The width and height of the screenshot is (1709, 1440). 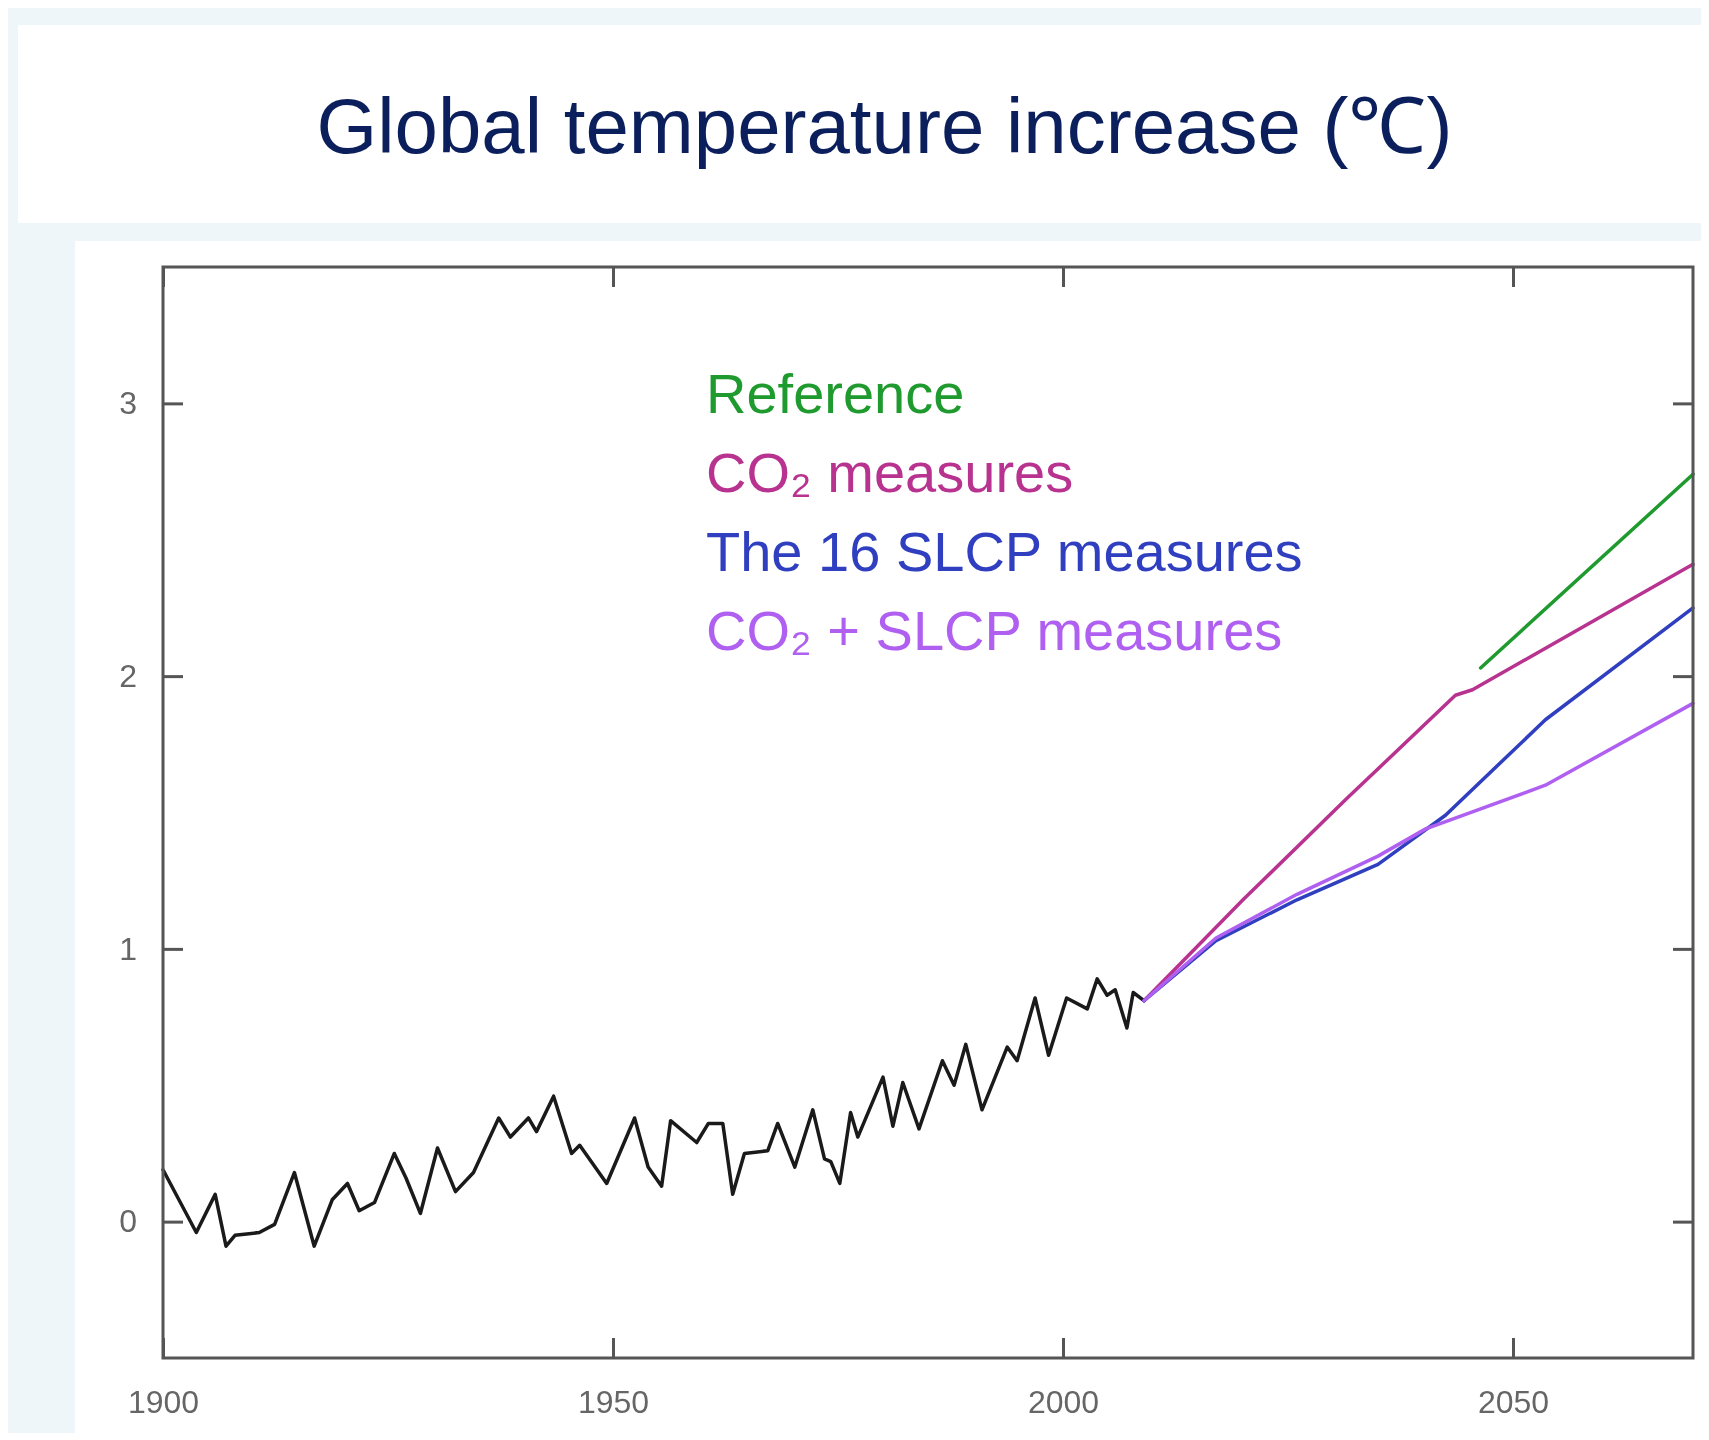 I want to click on x-tick-label: 1900, so click(x=163, y=1401).